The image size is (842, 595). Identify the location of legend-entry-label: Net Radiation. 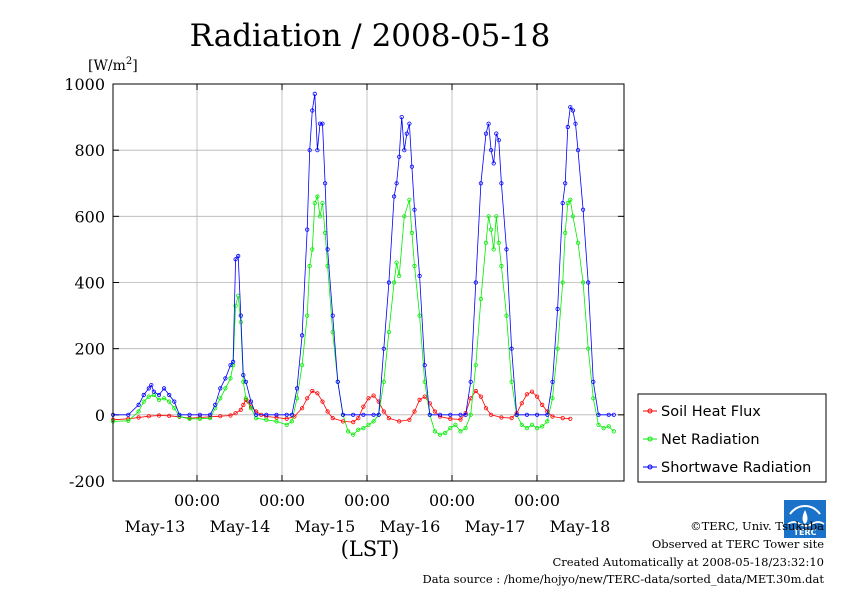
(710, 440).